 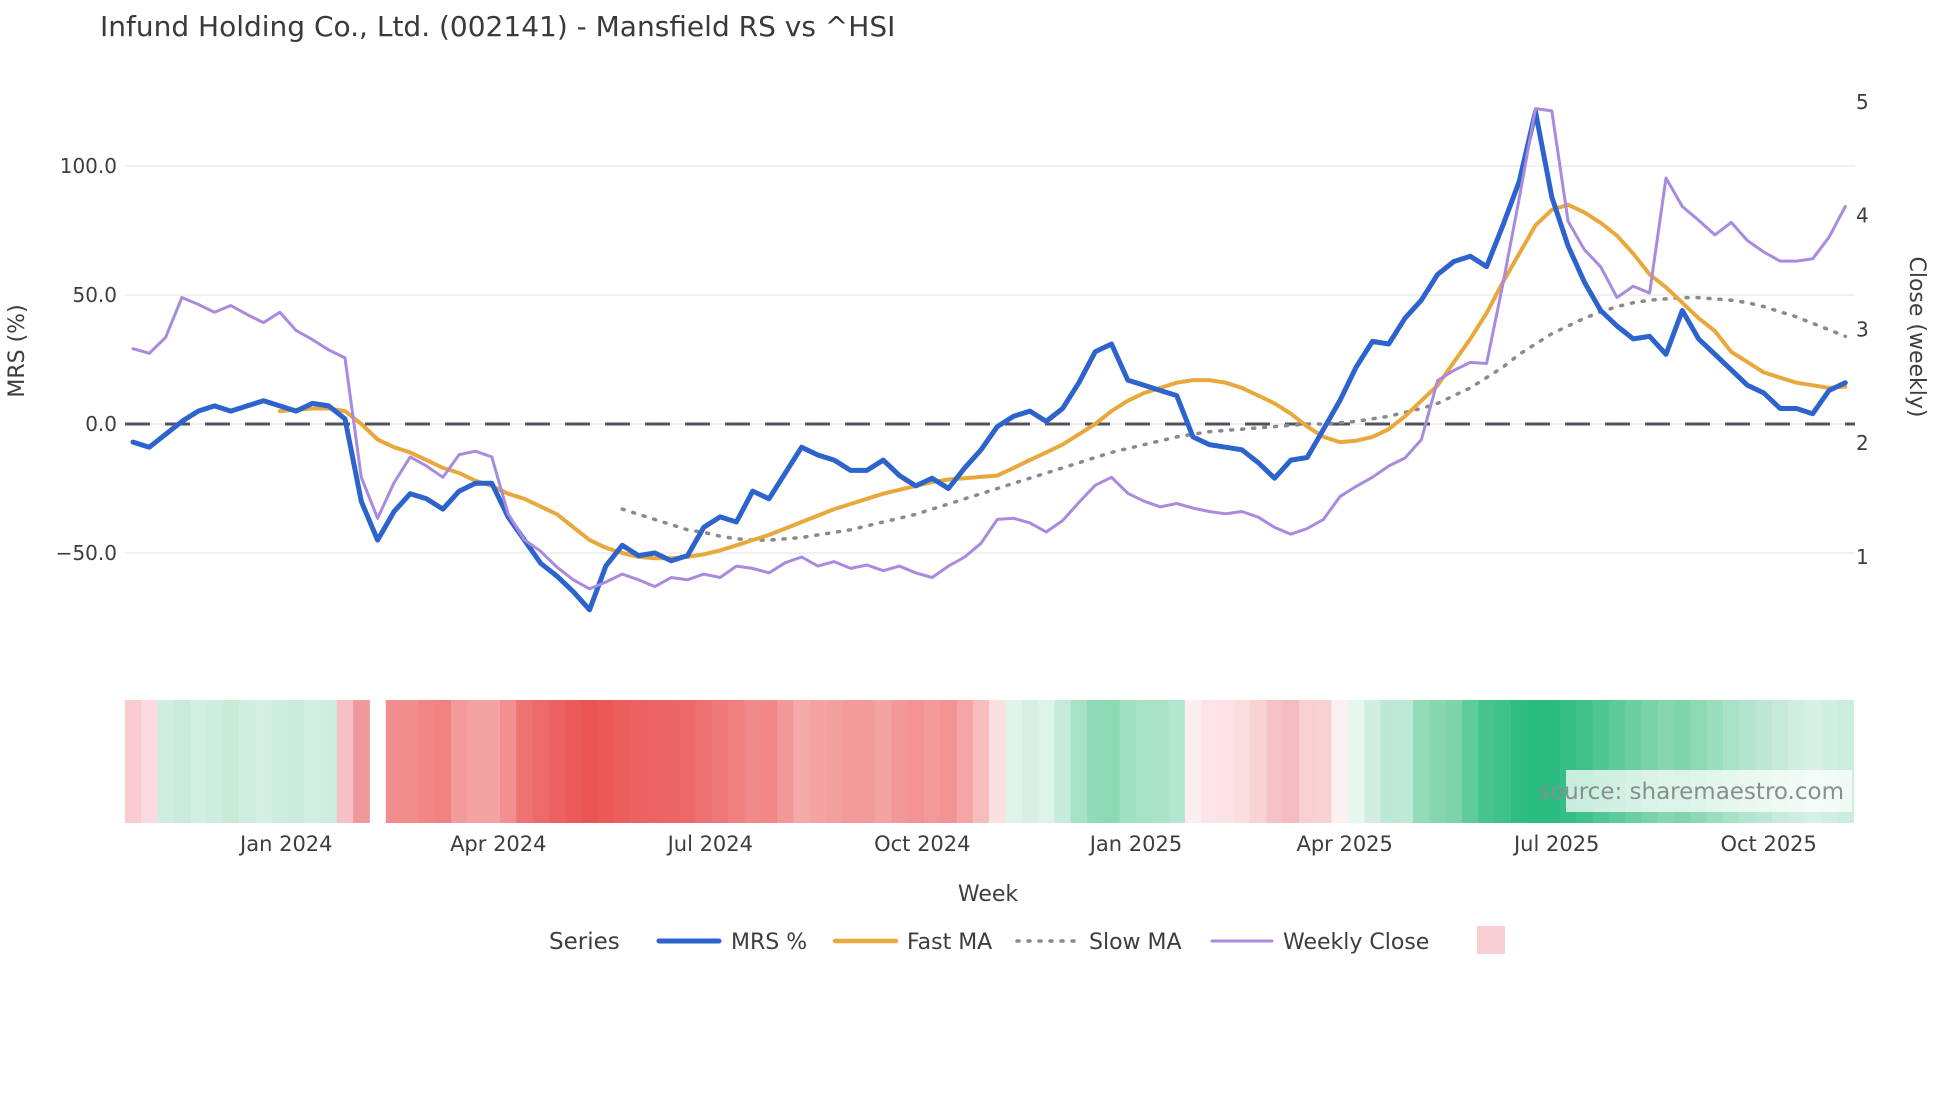 I want to click on x-tick-label: Jul 2025, so click(x=1555, y=844).